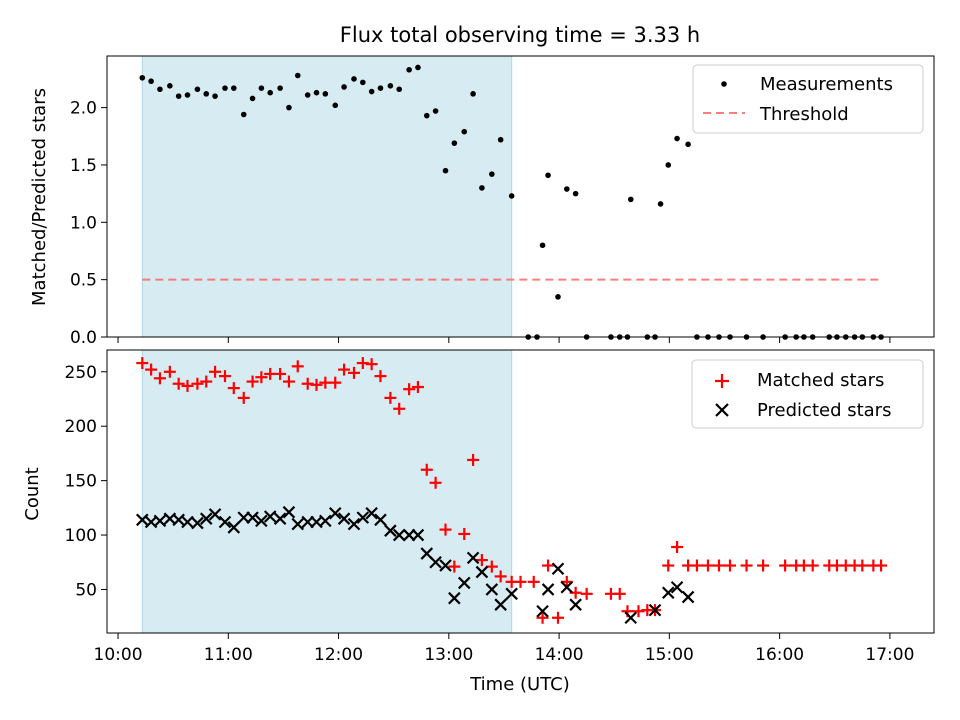  I want to click on bottom-xtick-label: 17:00, so click(889, 655).